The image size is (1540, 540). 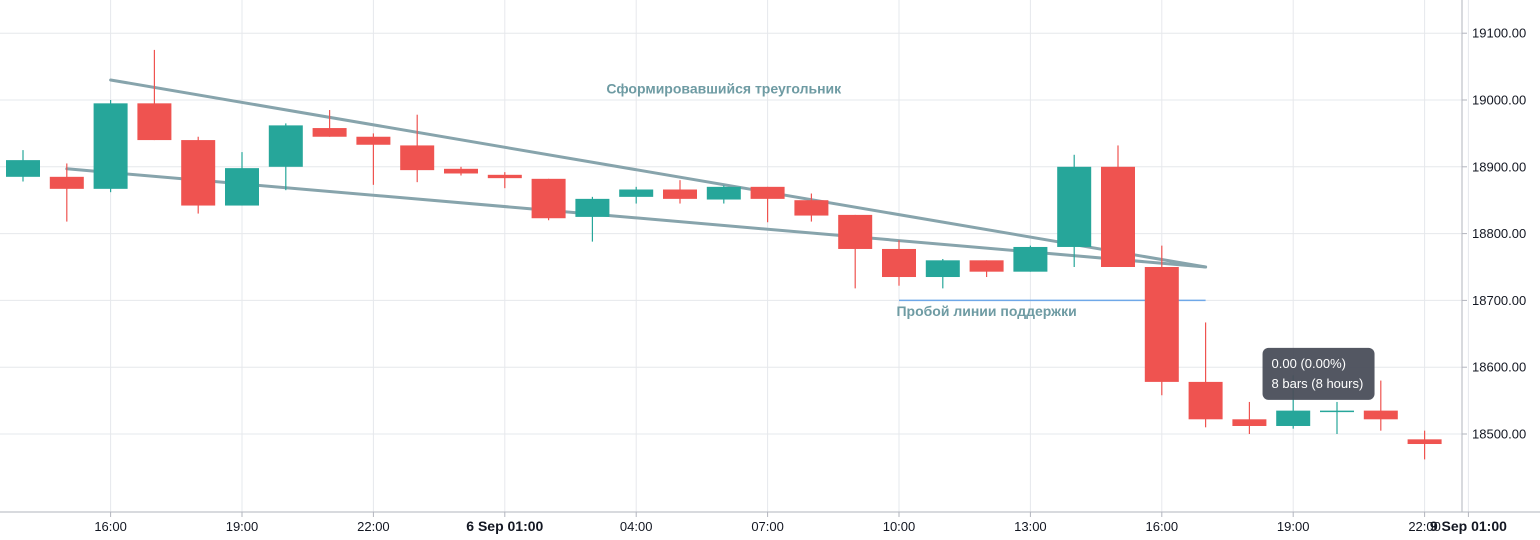 What do you see at coordinates (1499, 33) in the screenshot?
I see `y-tick-label: 19100.00` at bounding box center [1499, 33].